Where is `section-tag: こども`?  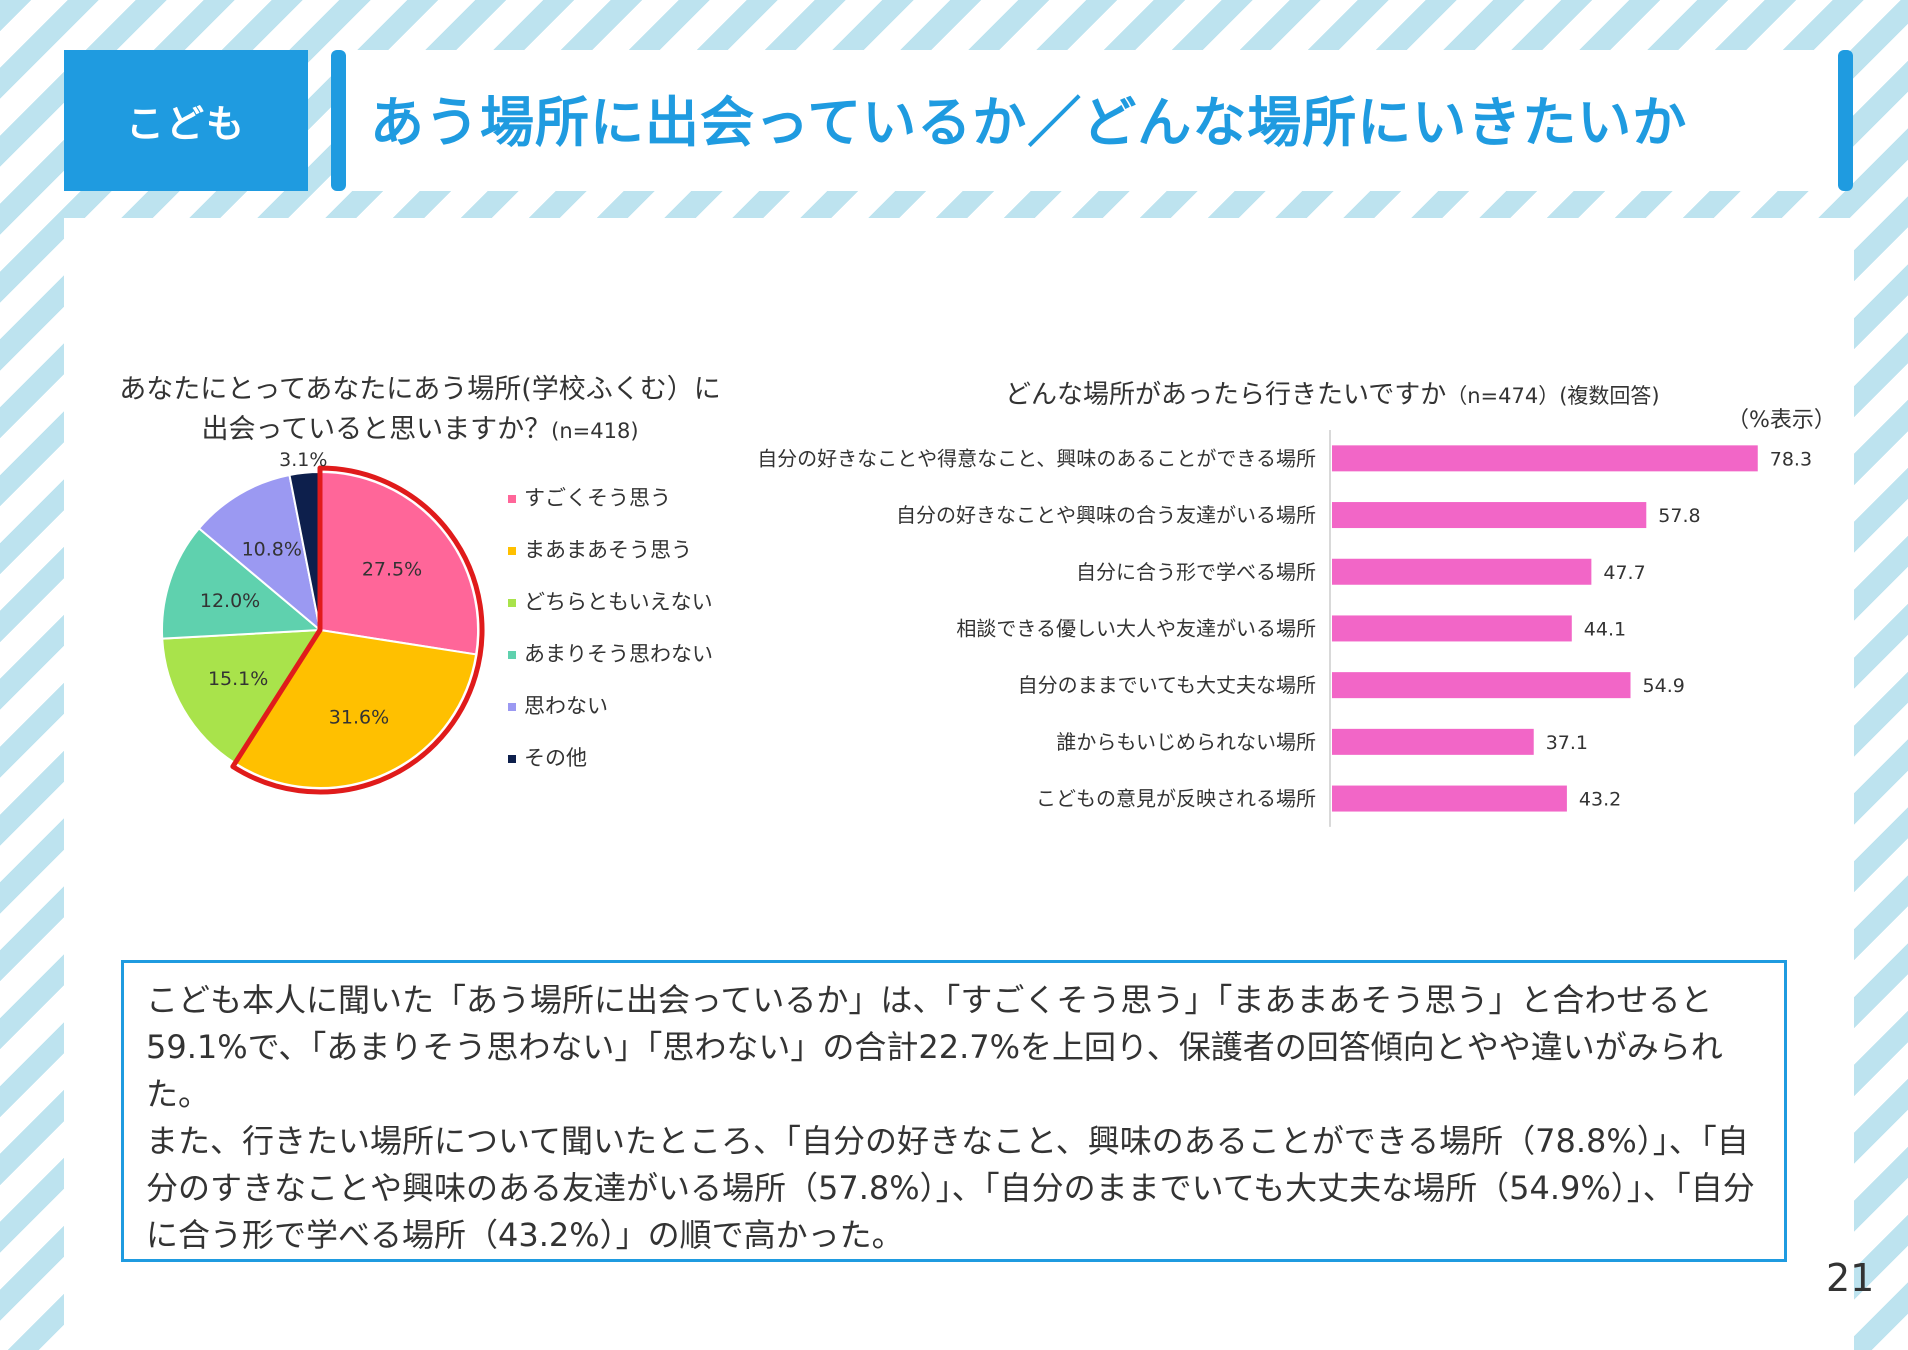
section-tag: こども is located at coordinates (186, 120).